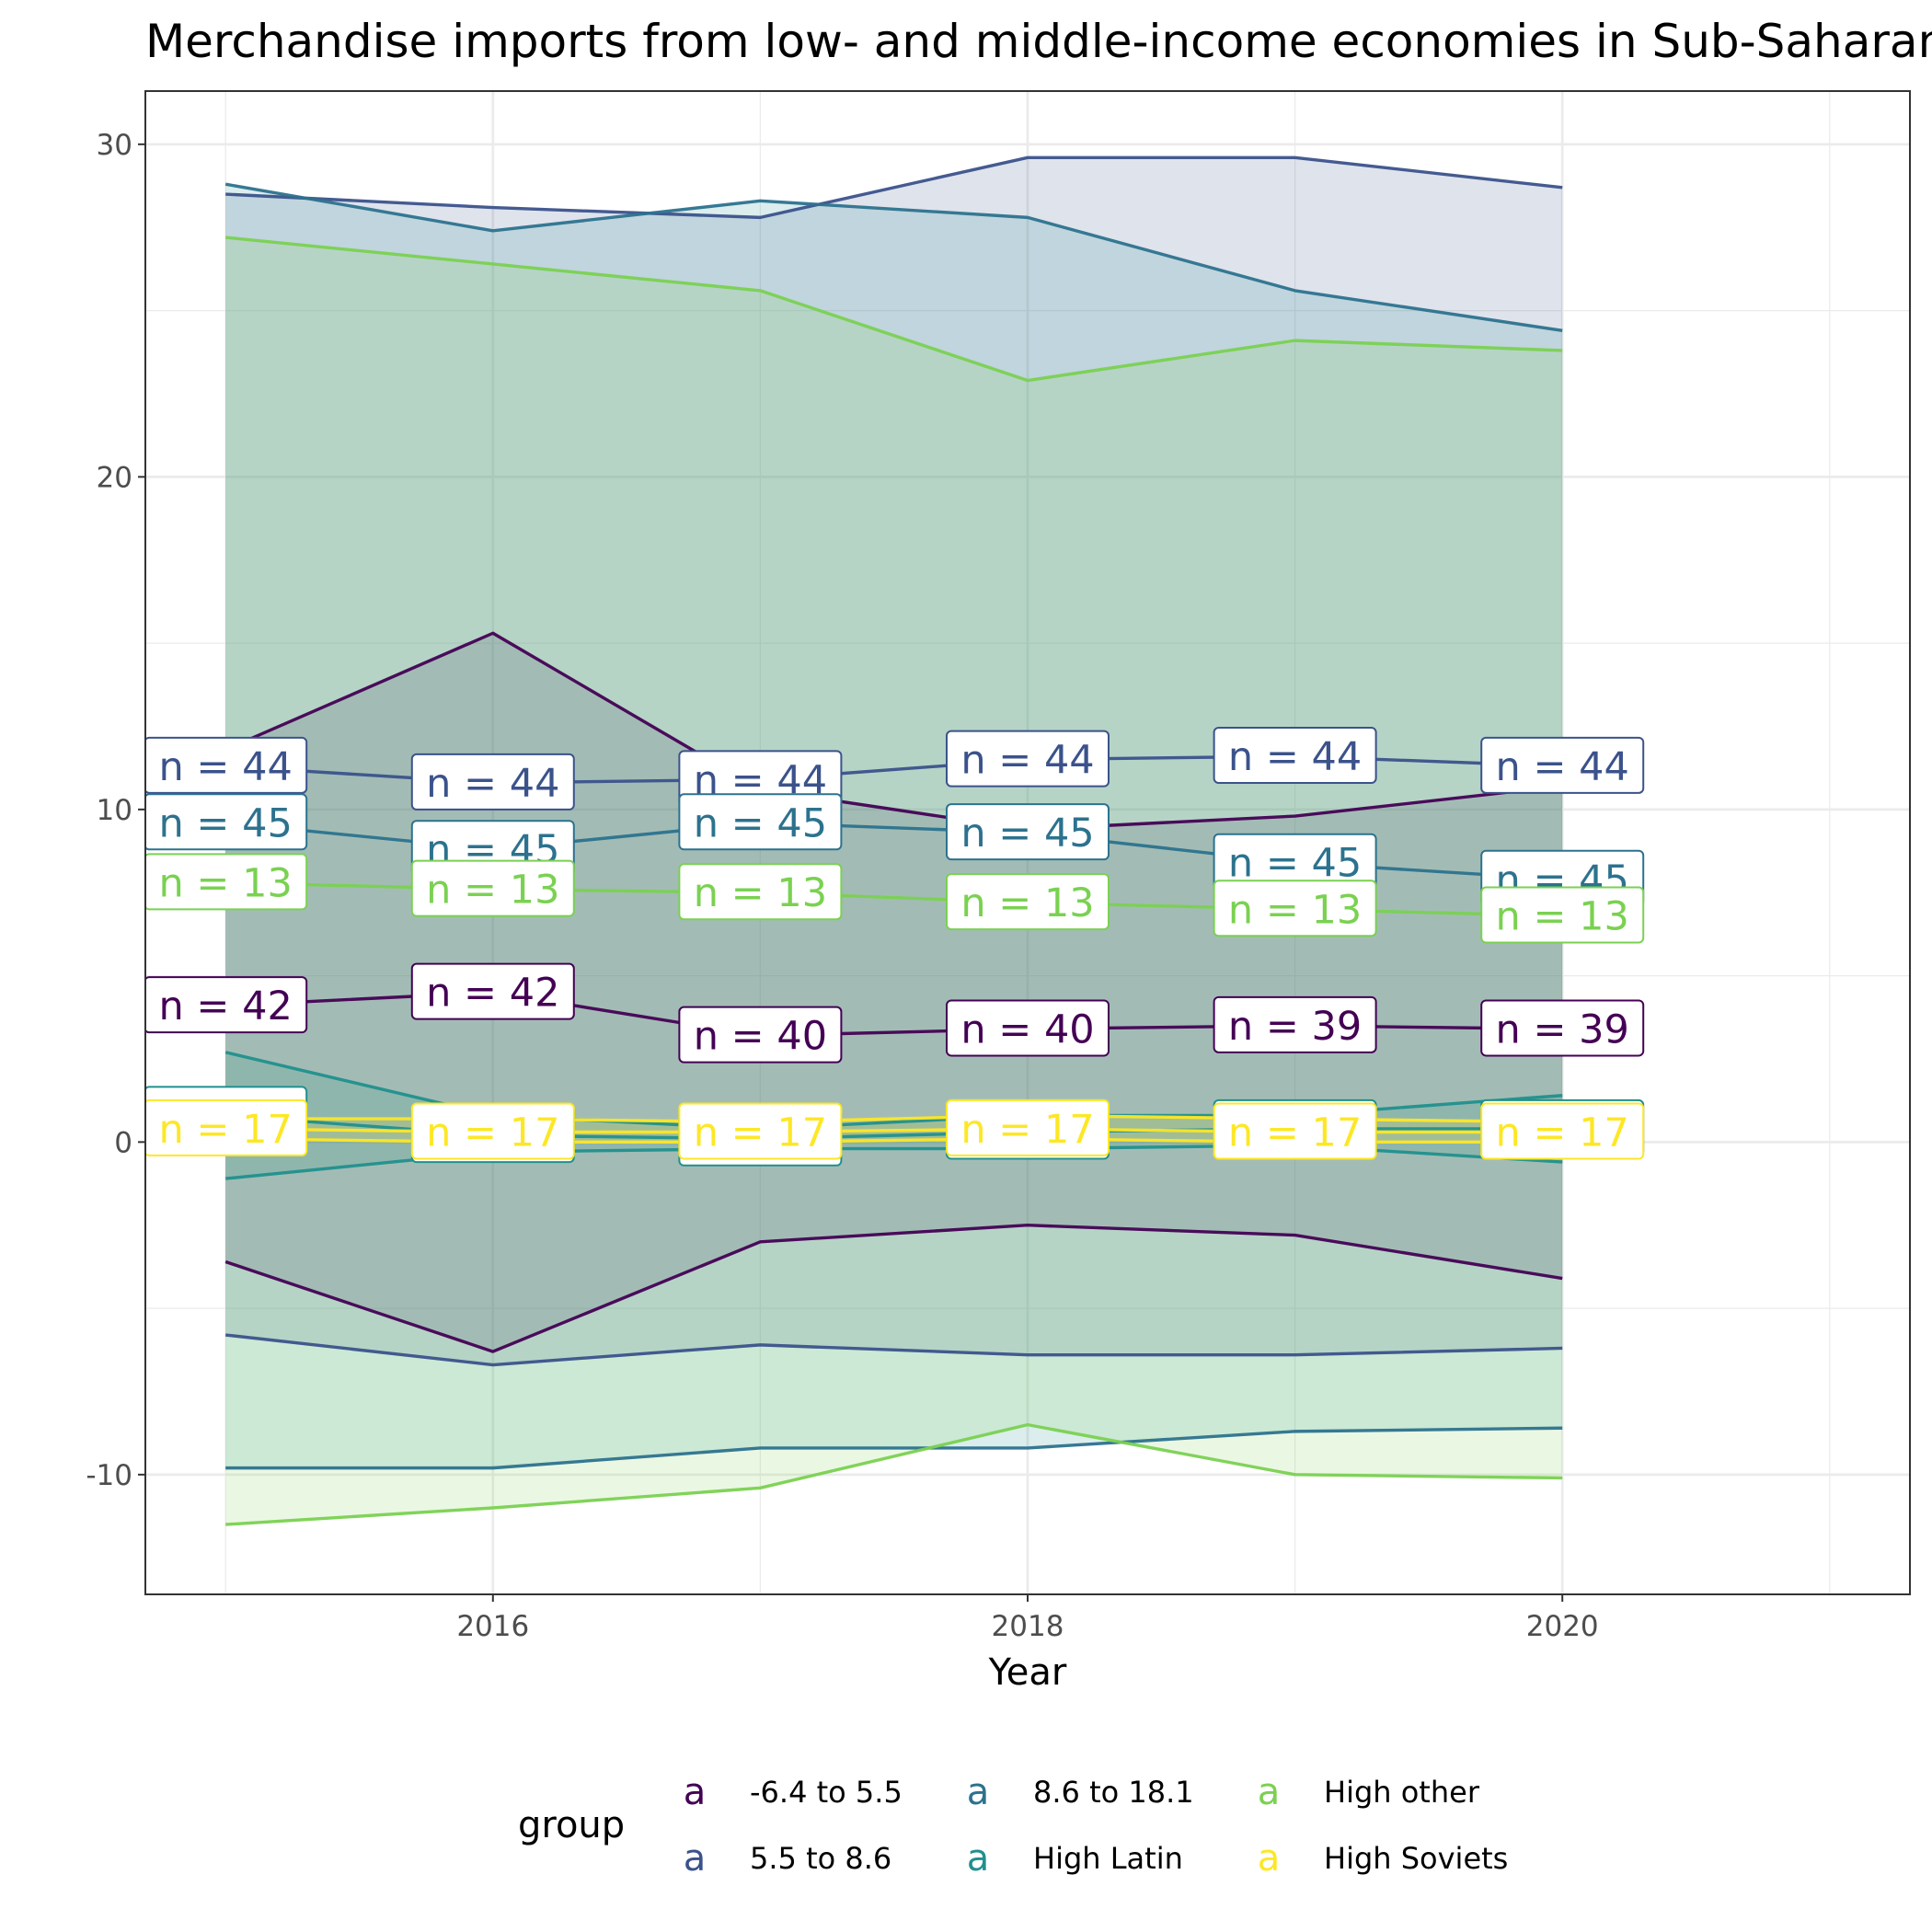 The width and height of the screenshot is (1932, 1932). Describe the element at coordinates (1416, 1858) in the screenshot. I see `legend-label: High Soviets` at that location.